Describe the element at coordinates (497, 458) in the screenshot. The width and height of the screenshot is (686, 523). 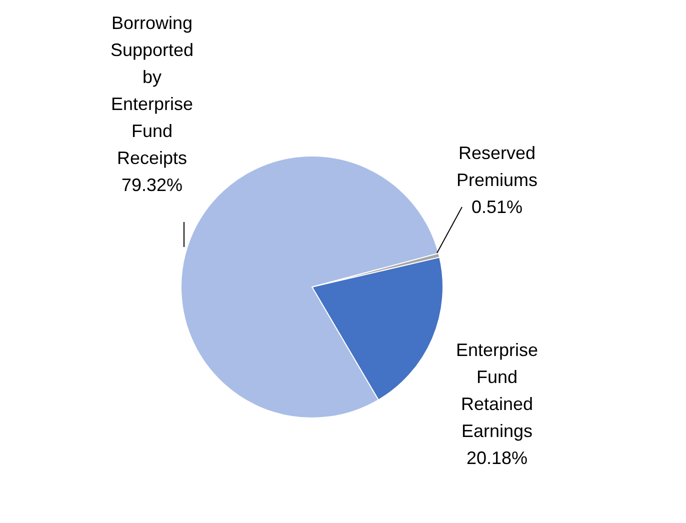
I see `data-label: 20.18%` at that location.